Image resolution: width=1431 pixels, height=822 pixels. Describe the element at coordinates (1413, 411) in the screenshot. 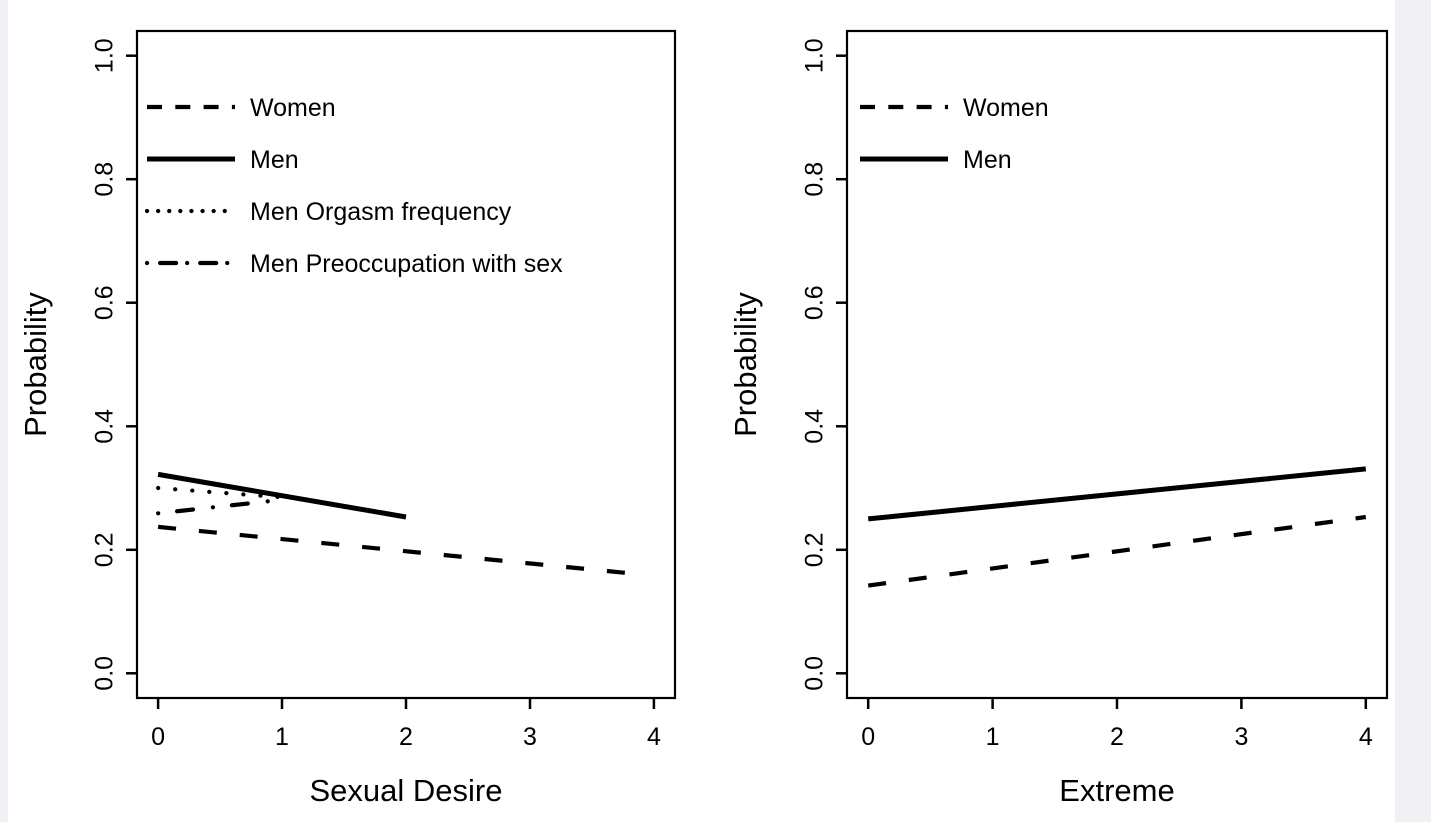

I see `page-right-border` at that location.